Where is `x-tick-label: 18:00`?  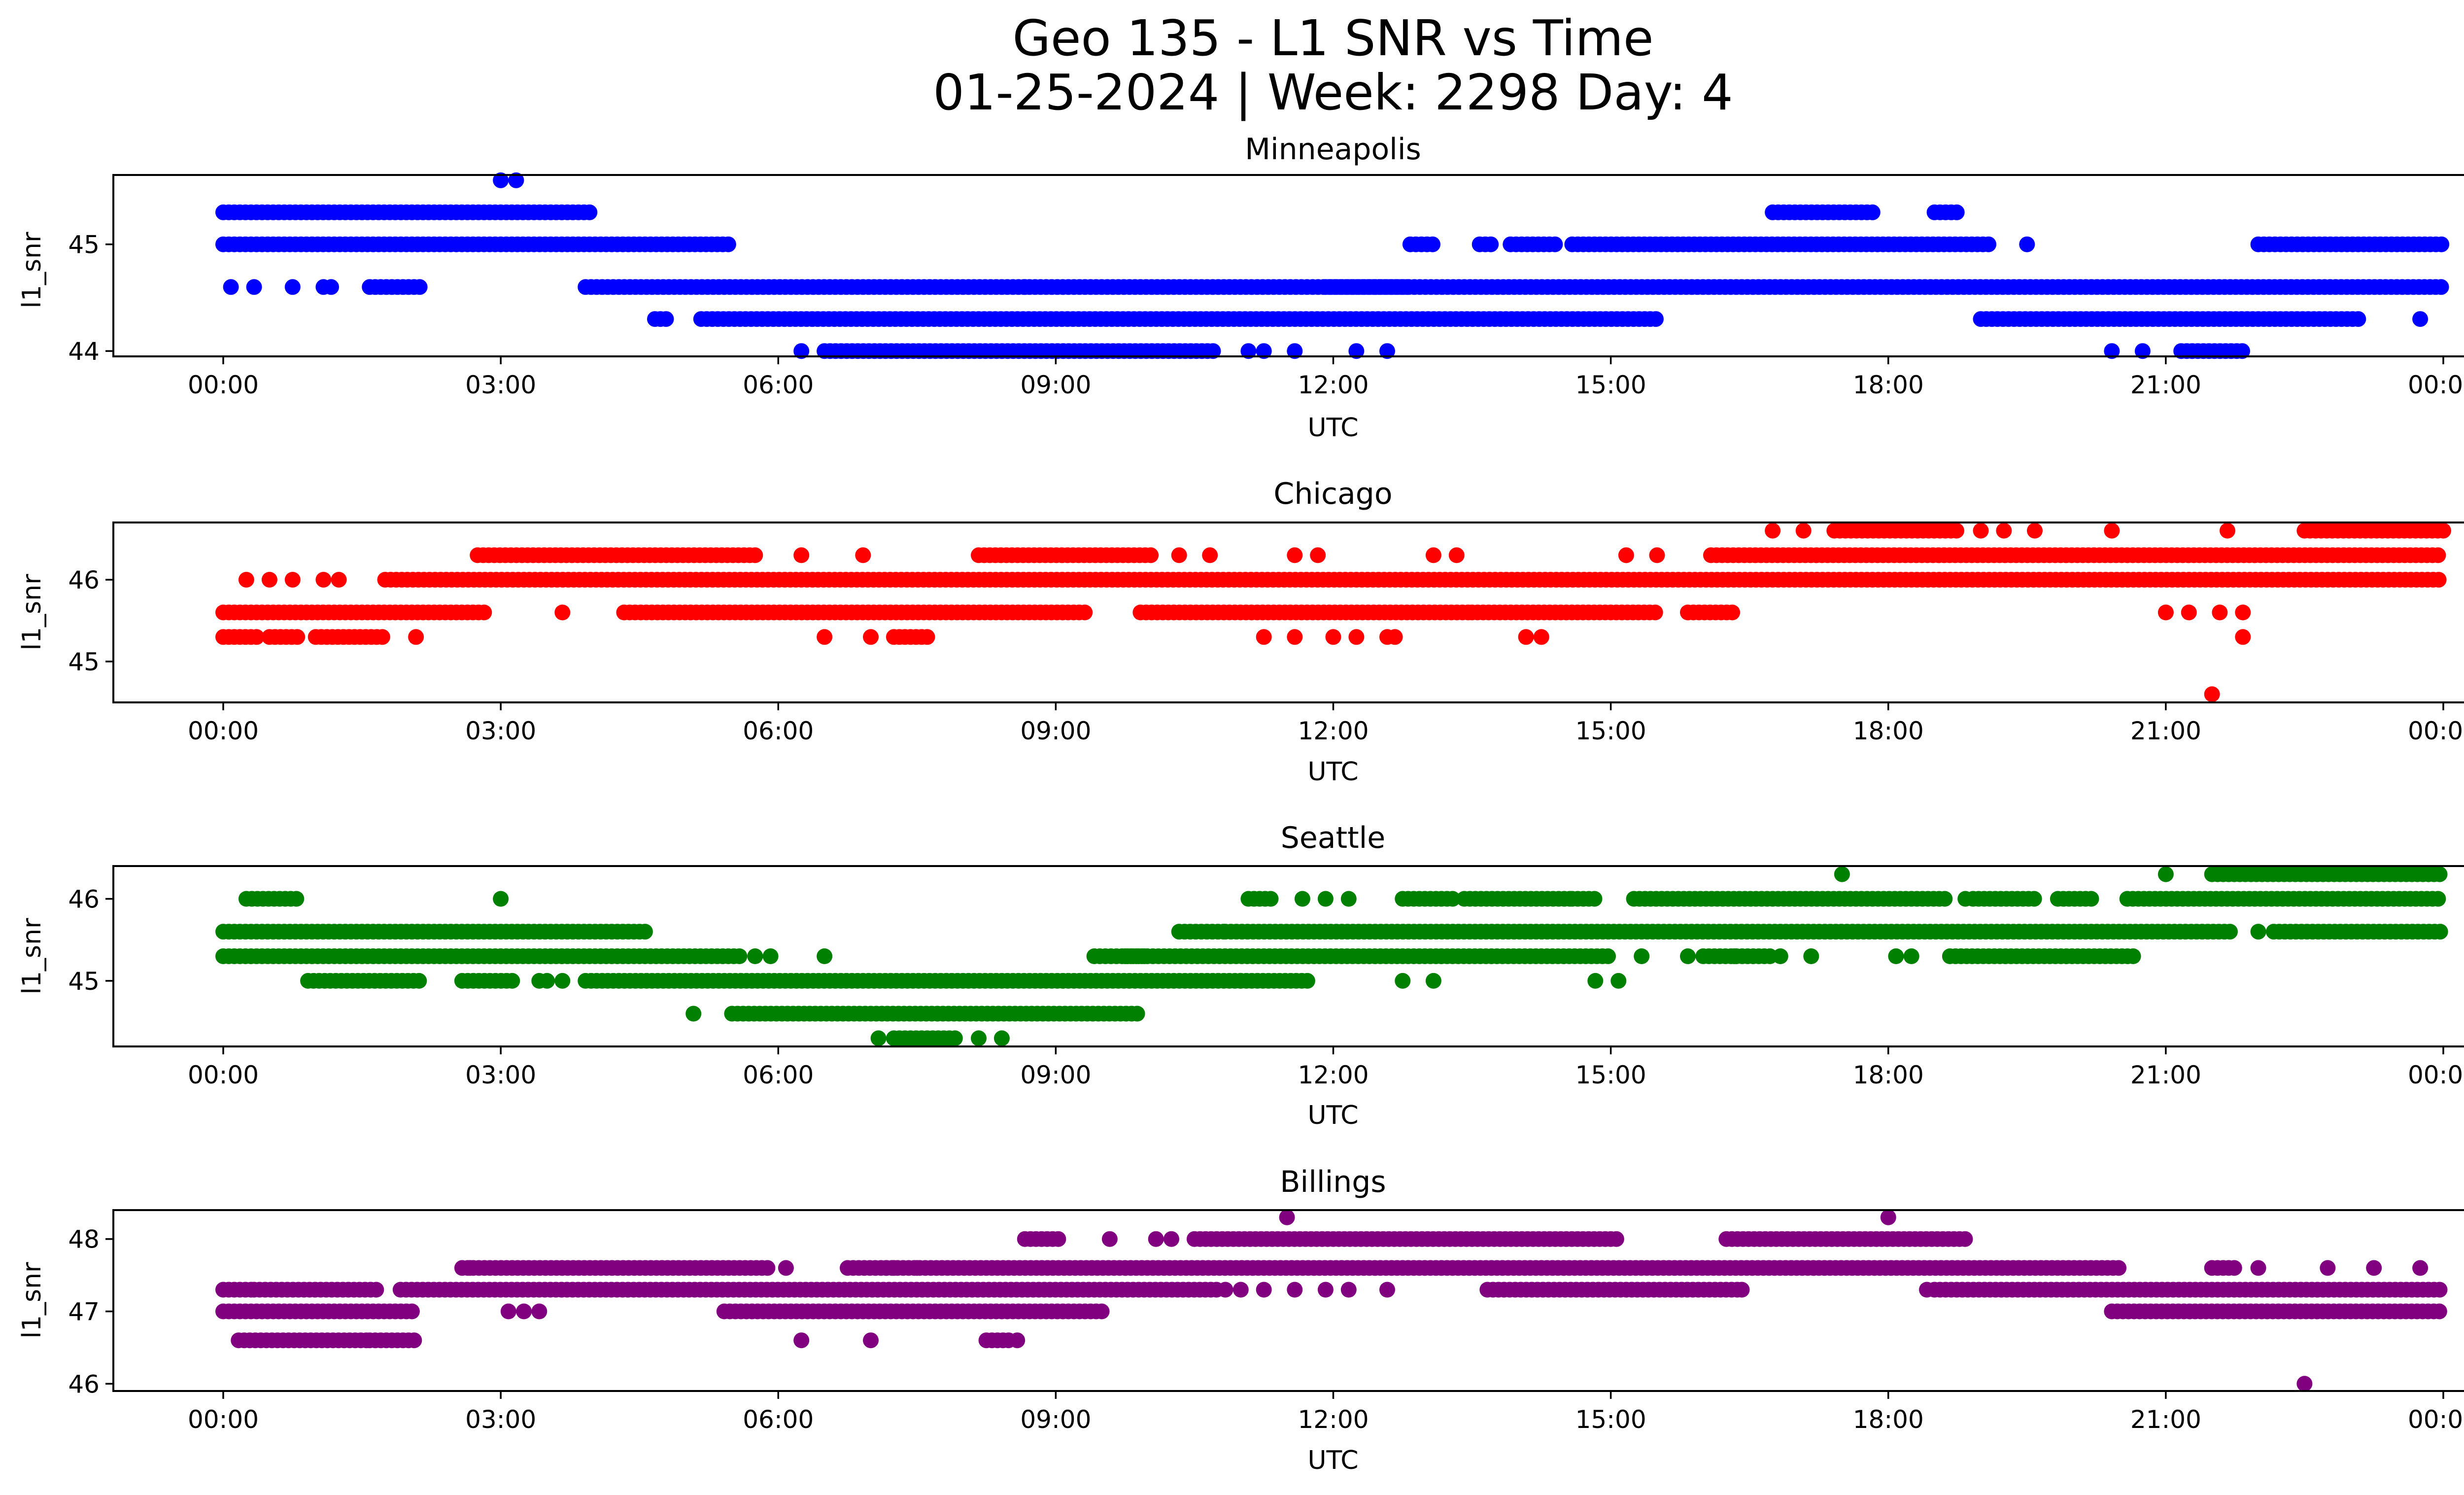
x-tick-label: 18:00 is located at coordinates (1888, 1075).